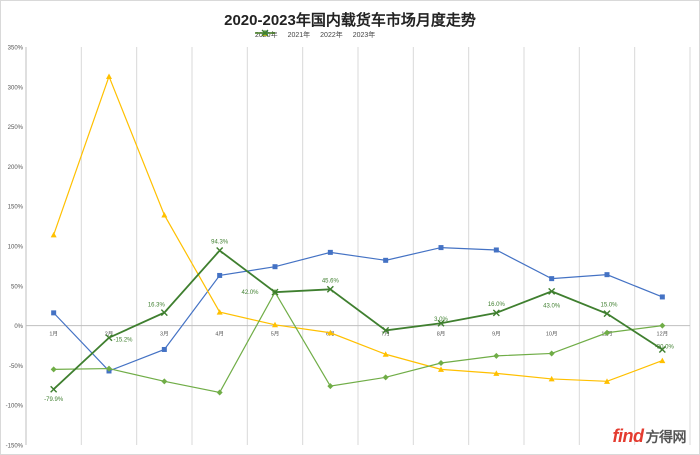  I want to click on legend-label: 2022年, so click(331, 35).